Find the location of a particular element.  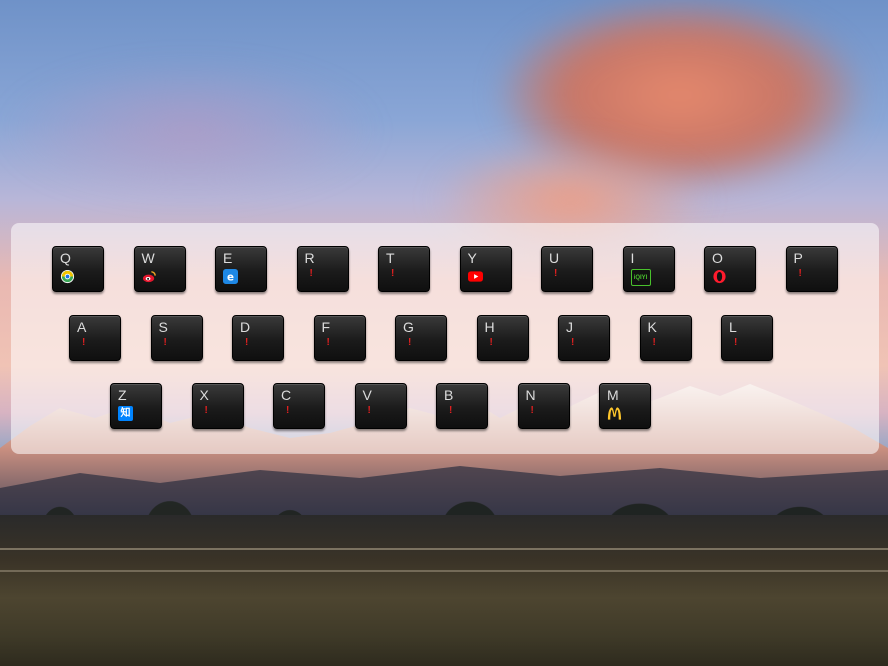

key-n: N! is located at coordinates (543, 406).